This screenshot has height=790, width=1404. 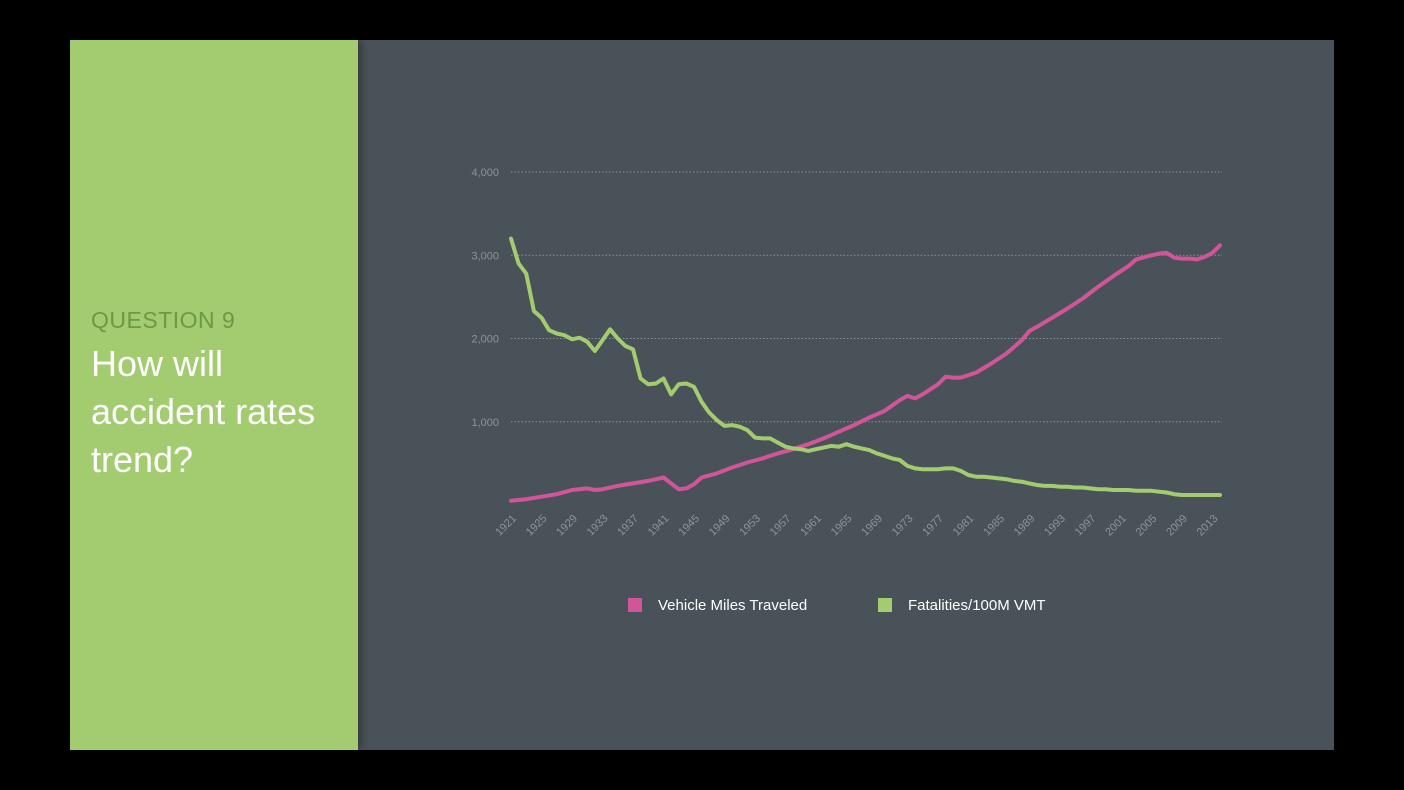 I want to click on x-tick-label: 2005, so click(x=1147, y=526).